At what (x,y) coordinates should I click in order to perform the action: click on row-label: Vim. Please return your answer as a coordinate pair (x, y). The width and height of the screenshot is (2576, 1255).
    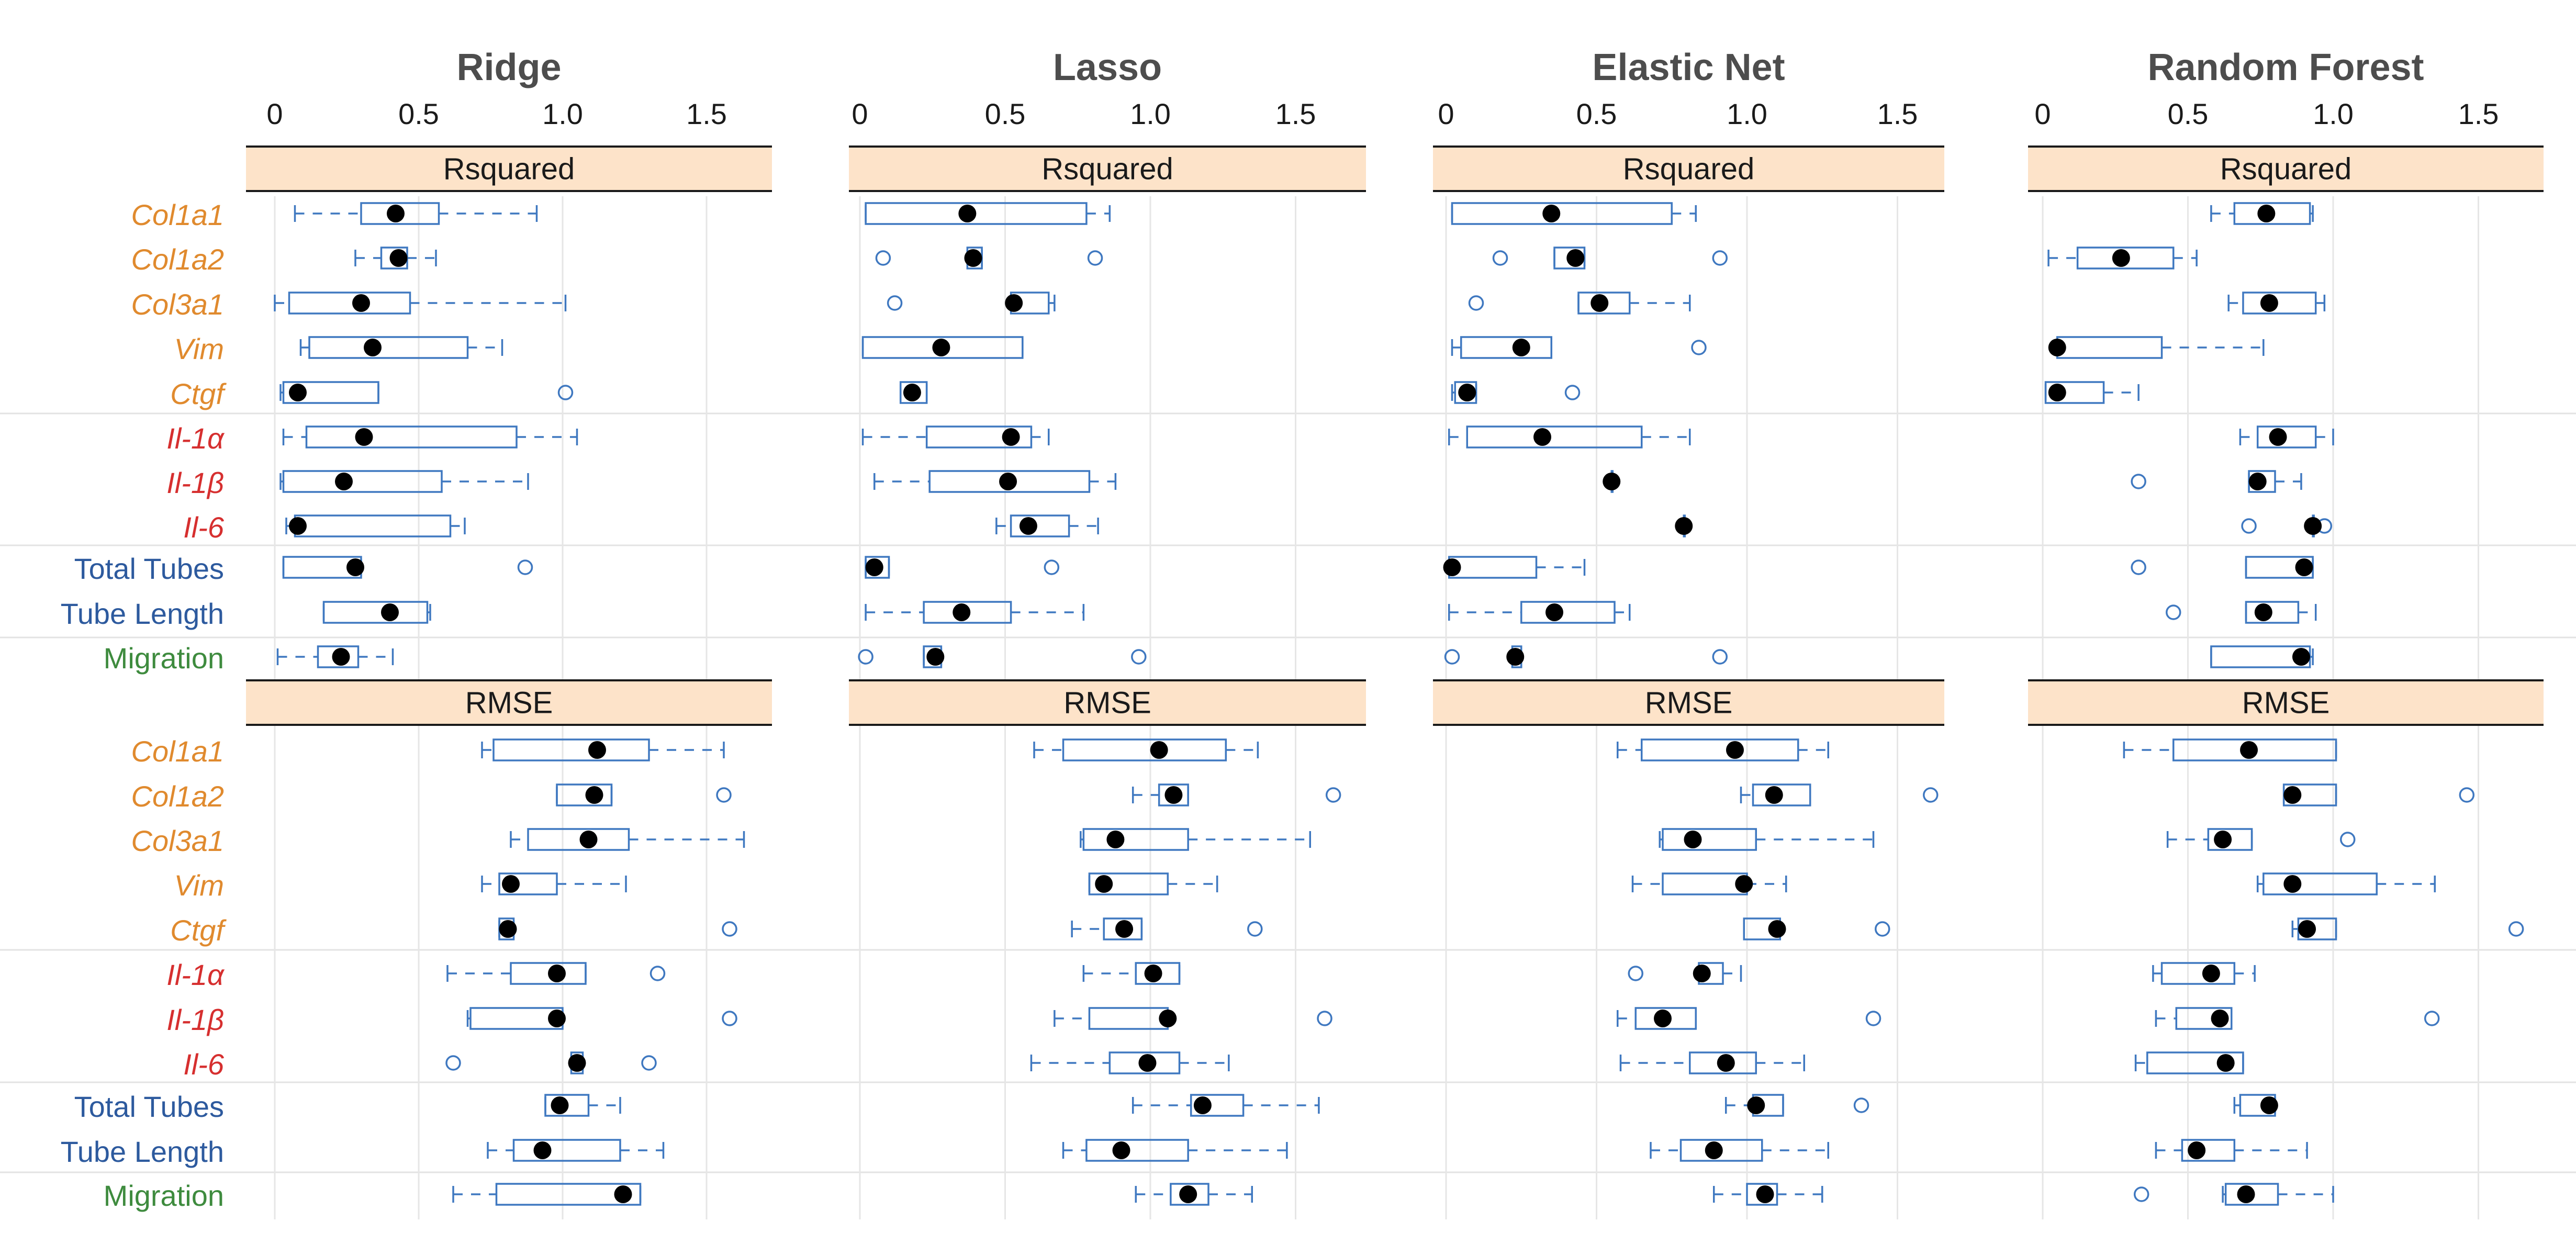
    Looking at the image, I should click on (199, 348).